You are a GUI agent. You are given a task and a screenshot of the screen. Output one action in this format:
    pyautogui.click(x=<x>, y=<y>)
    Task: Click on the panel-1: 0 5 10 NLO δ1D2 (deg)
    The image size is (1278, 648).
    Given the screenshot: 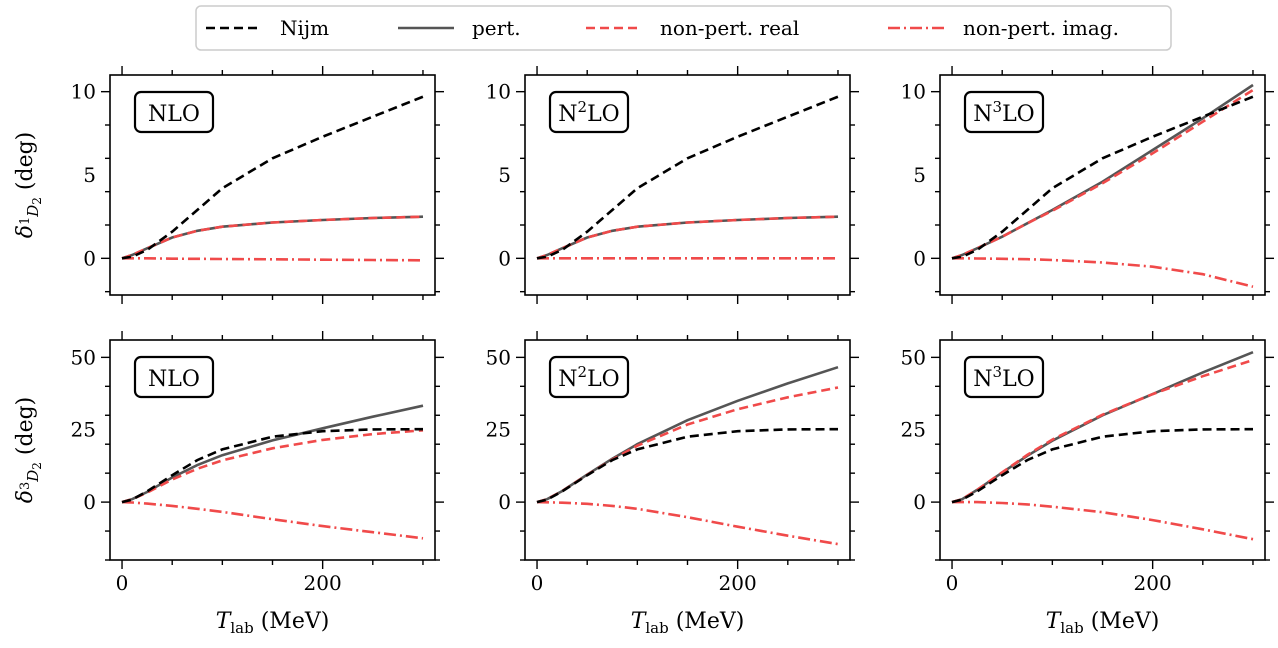 What is the action you would take?
    pyautogui.click(x=228, y=185)
    